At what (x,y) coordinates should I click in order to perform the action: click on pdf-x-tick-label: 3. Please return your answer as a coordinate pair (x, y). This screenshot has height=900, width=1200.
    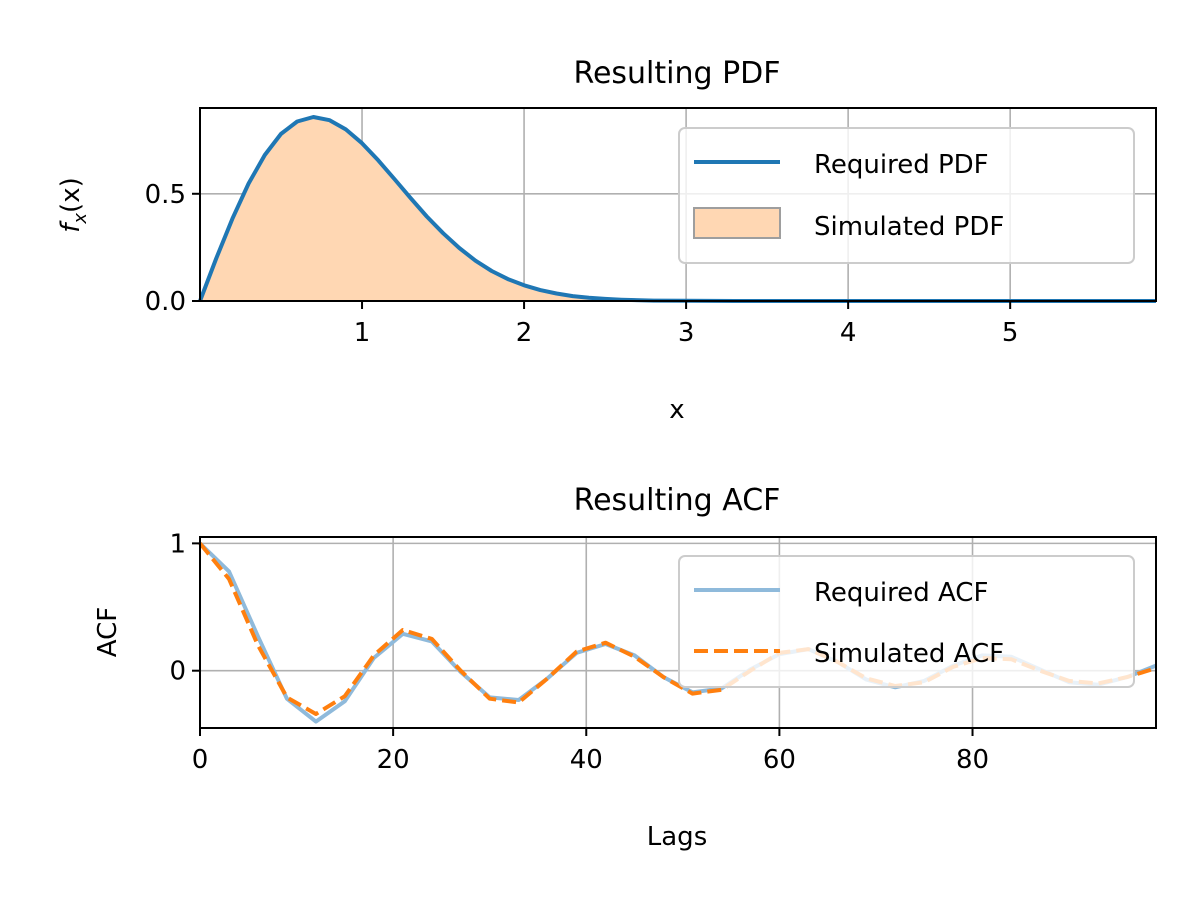
    Looking at the image, I should click on (686, 333).